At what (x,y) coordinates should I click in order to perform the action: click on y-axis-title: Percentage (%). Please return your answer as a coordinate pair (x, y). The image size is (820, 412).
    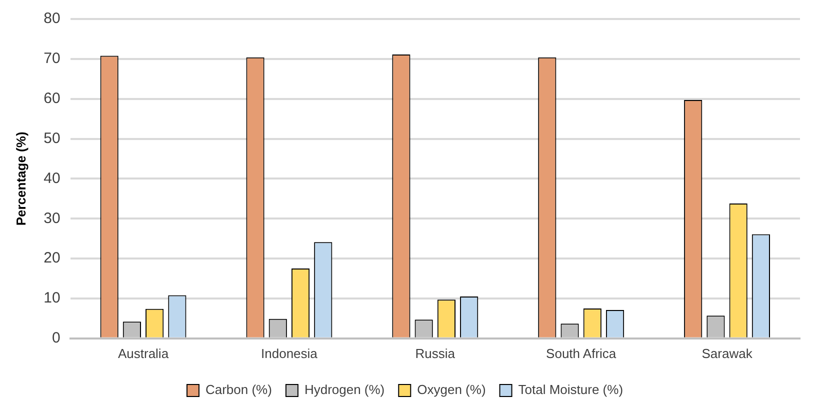
    Looking at the image, I should click on (20, 179).